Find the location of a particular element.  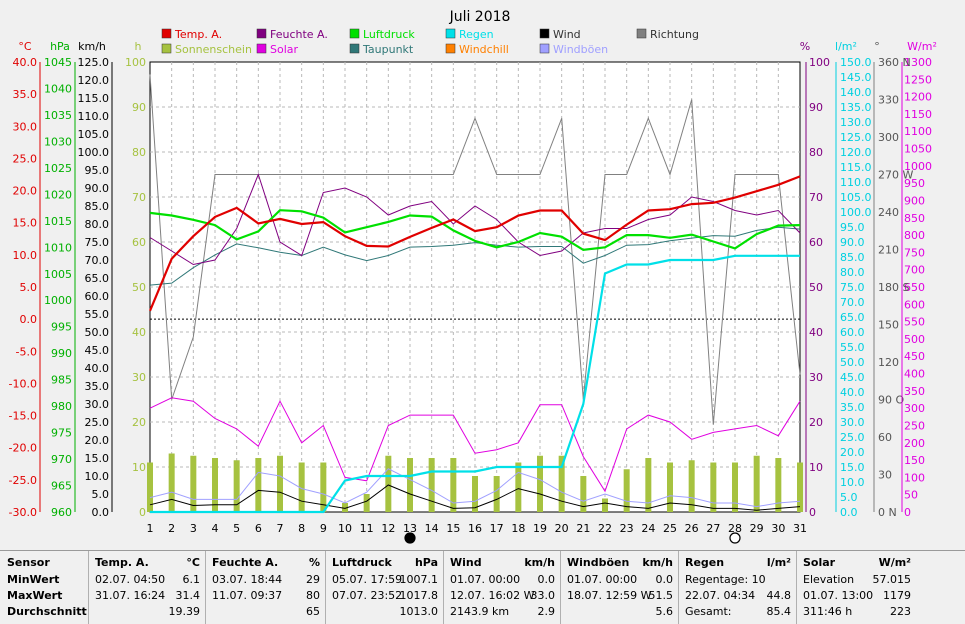

stats-cell: Regentage: 10 is located at coordinates (725, 579).